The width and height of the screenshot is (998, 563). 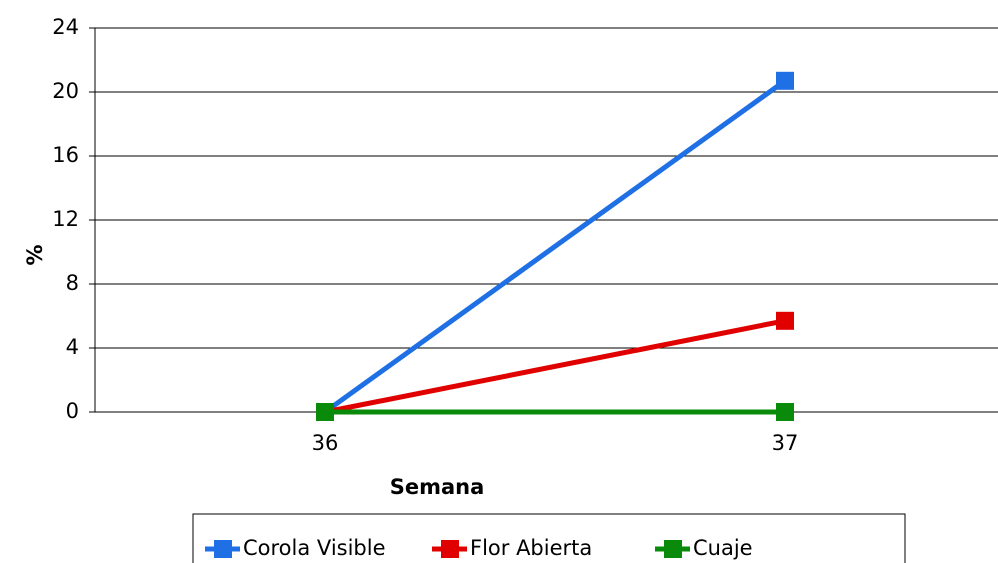 I want to click on x-tick-label: 37, so click(x=785, y=443).